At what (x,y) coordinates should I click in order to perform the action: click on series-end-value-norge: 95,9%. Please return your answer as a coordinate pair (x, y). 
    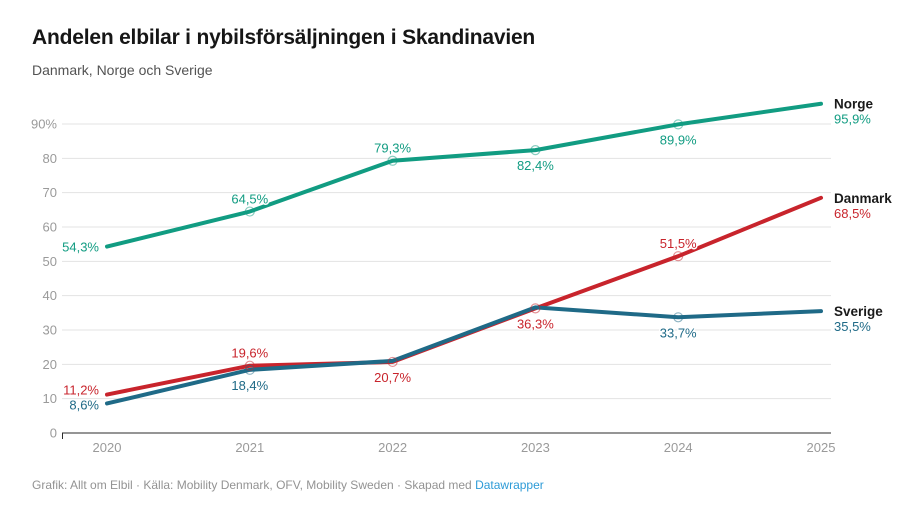
    Looking at the image, I should click on (852, 119).